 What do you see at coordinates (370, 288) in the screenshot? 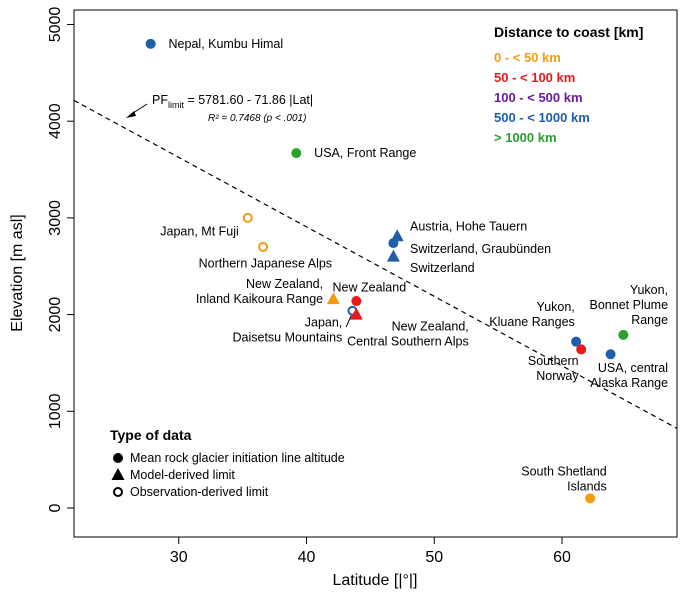
I see `point-label: New Zealand` at bounding box center [370, 288].